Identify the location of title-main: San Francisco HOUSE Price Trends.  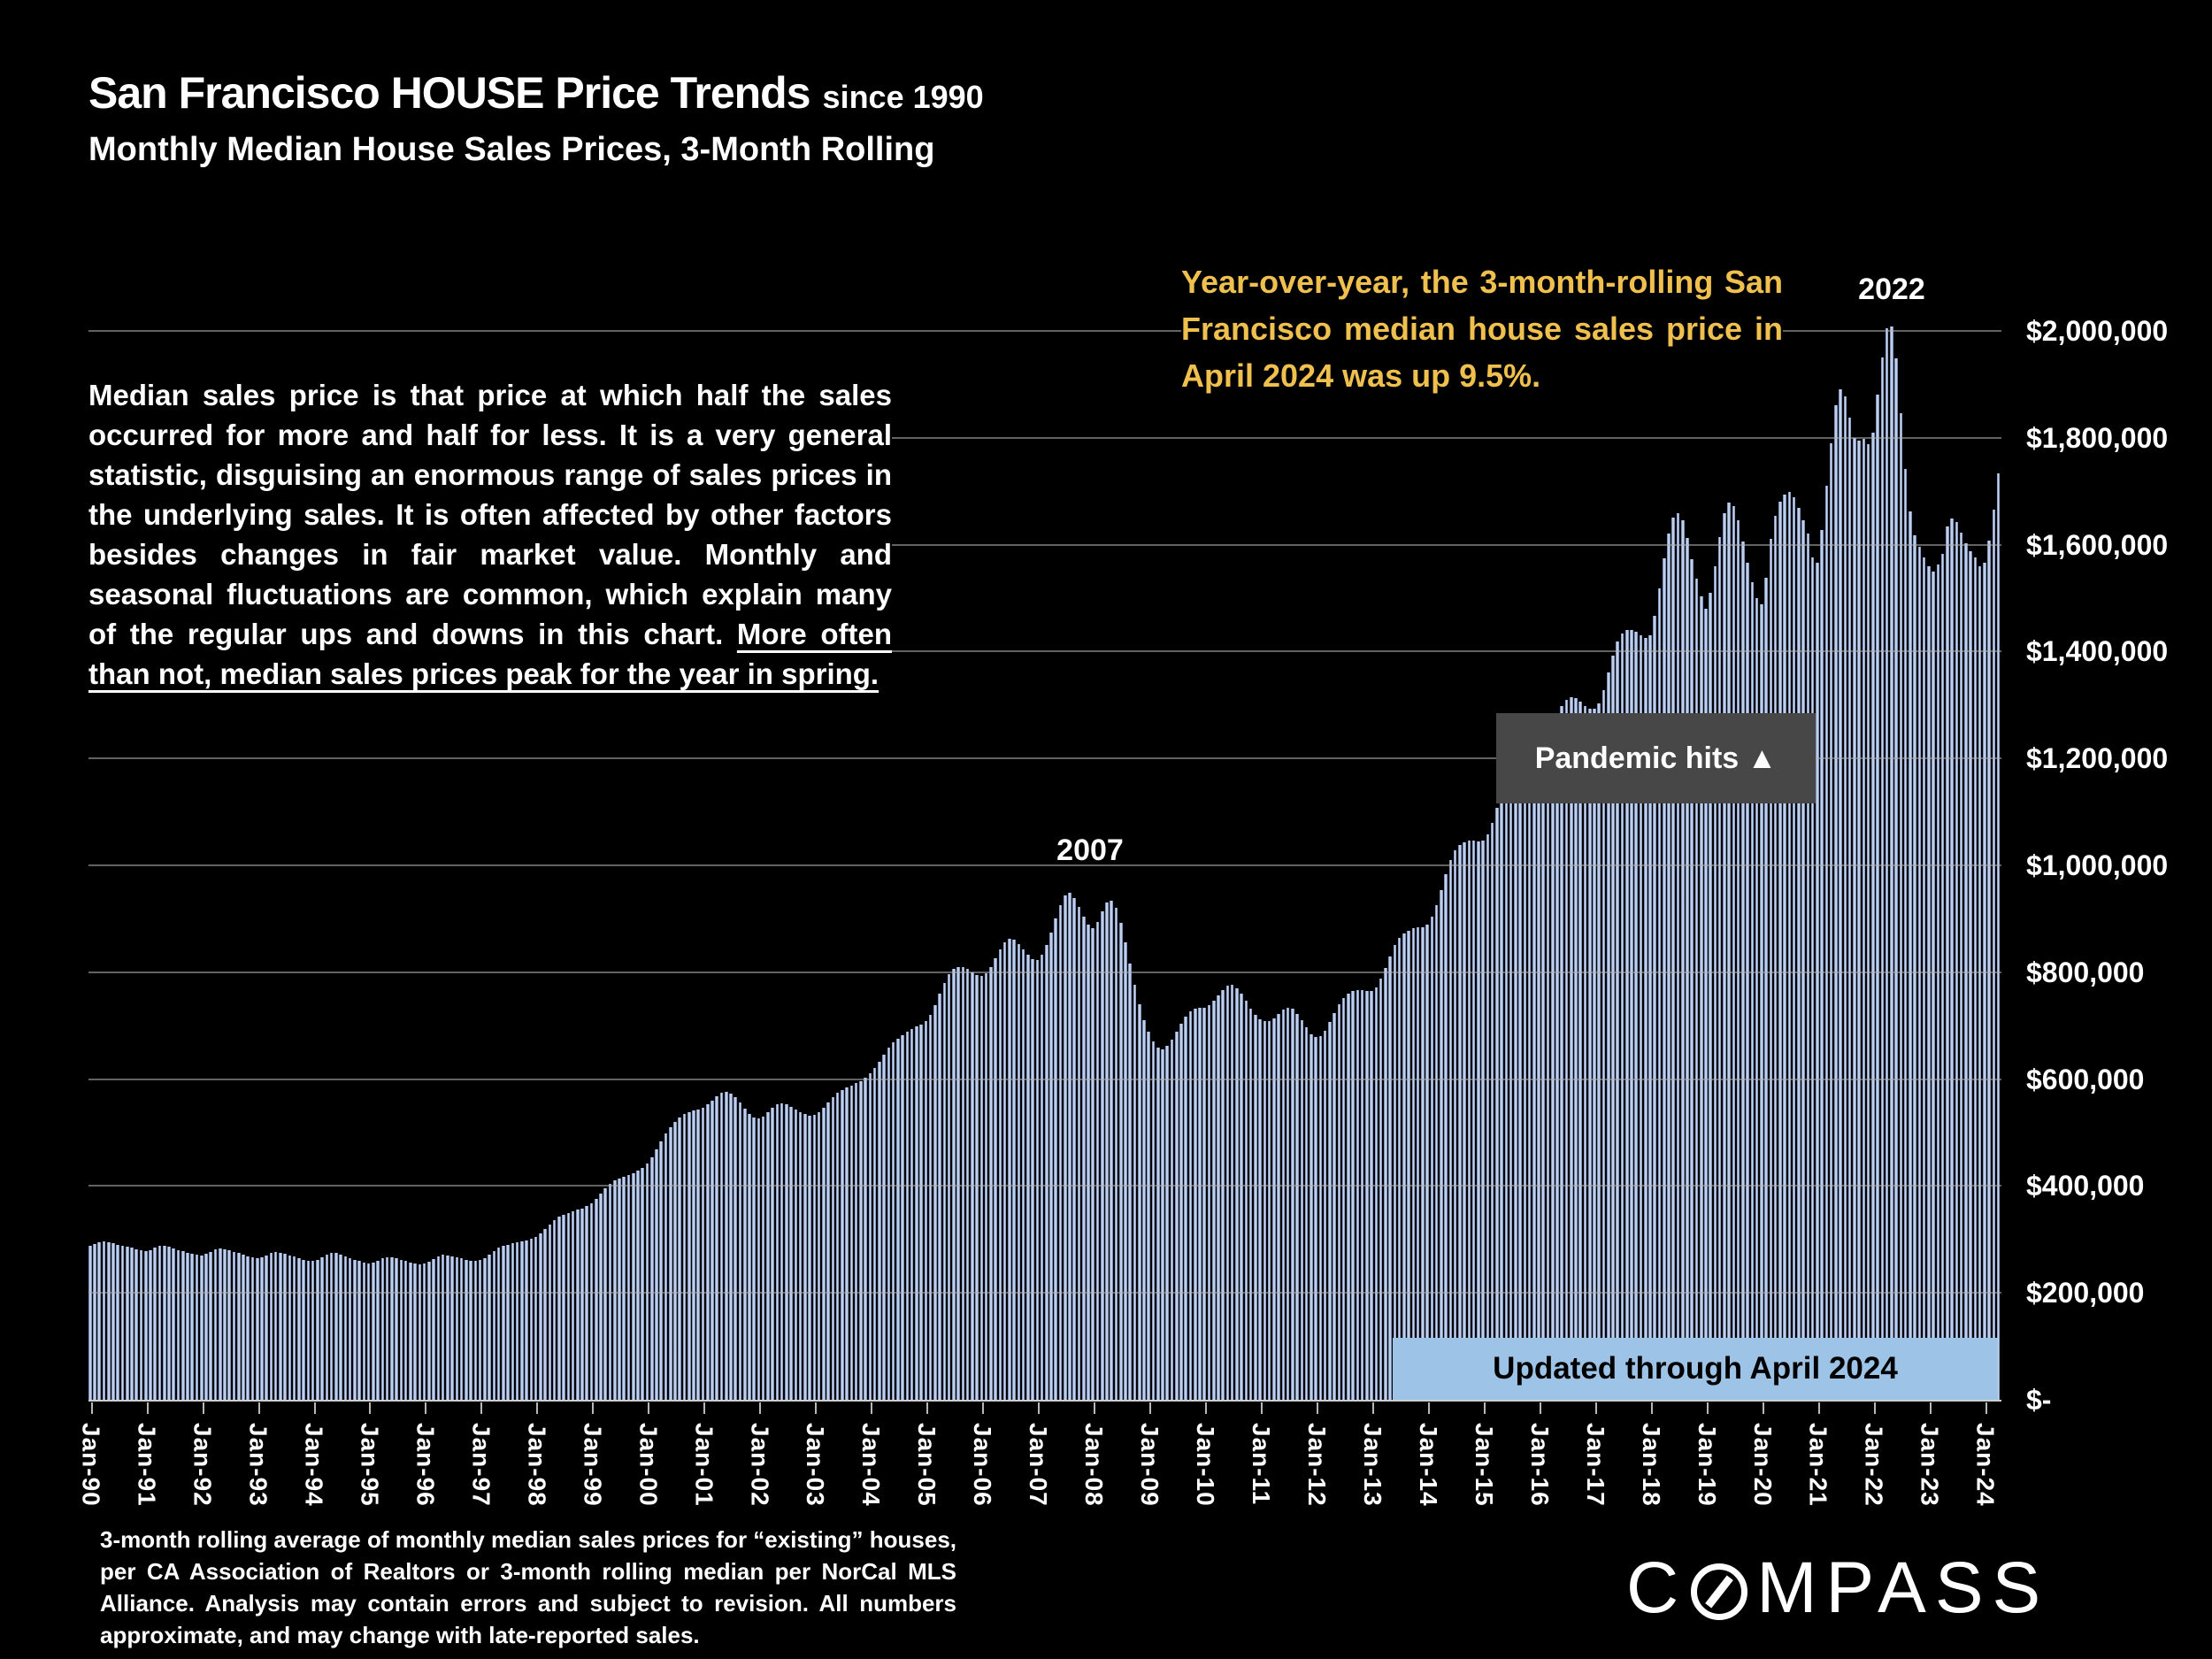
(450, 93).